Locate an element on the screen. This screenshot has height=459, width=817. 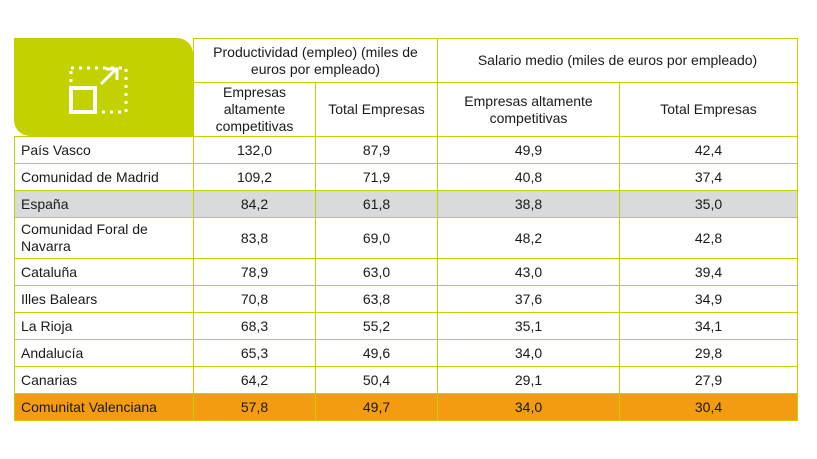
salary-competitive-value: 48,2 is located at coordinates (528, 238).